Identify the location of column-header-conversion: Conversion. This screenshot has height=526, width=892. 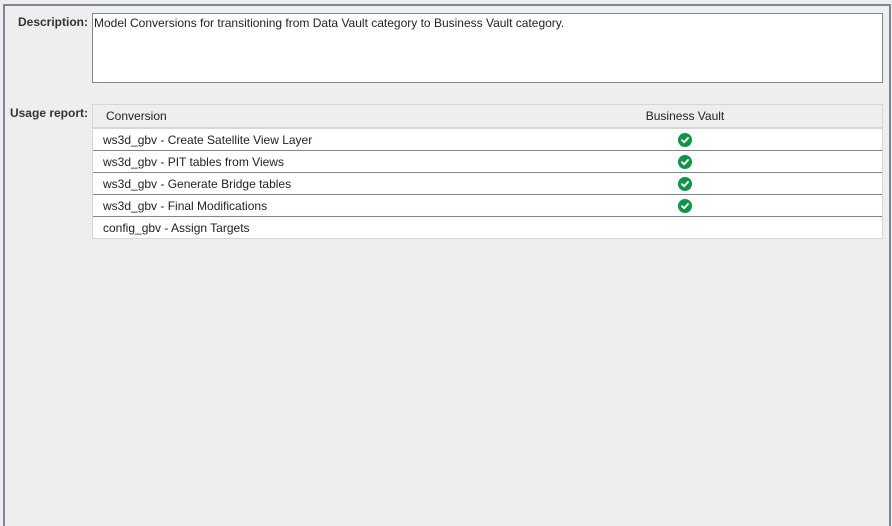
(136, 116).